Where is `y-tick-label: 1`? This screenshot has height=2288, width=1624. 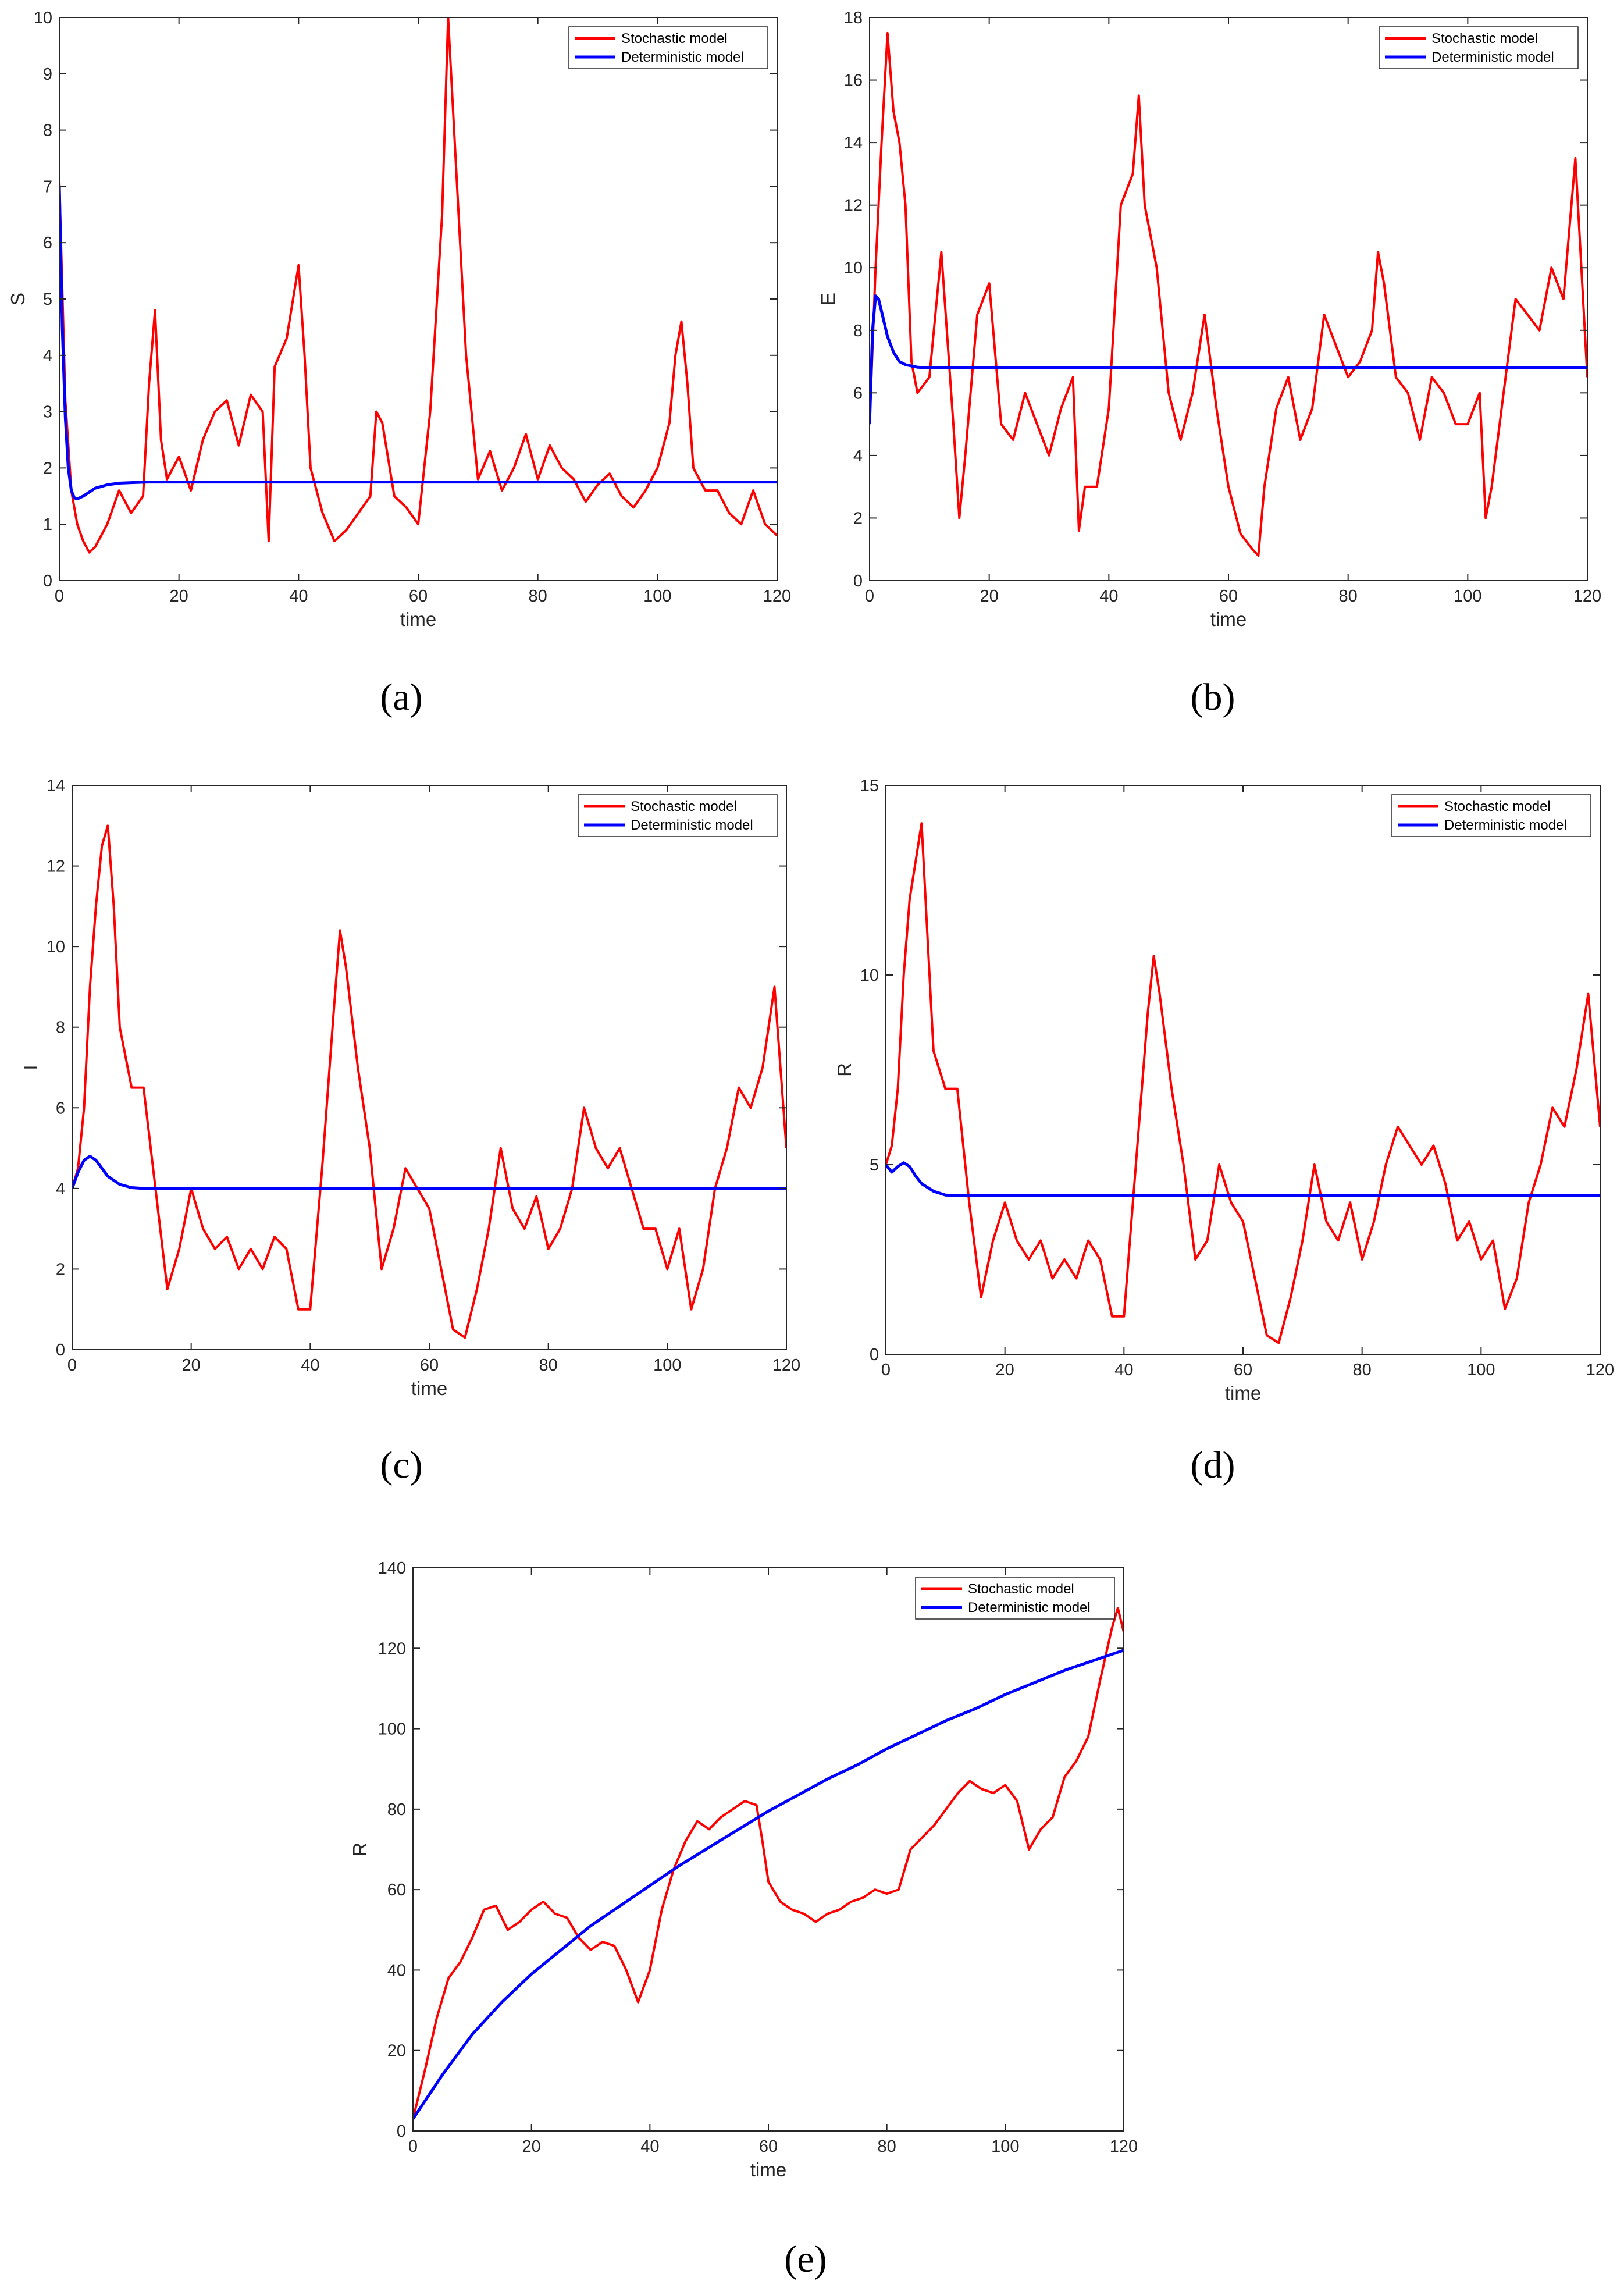 y-tick-label: 1 is located at coordinates (47, 524).